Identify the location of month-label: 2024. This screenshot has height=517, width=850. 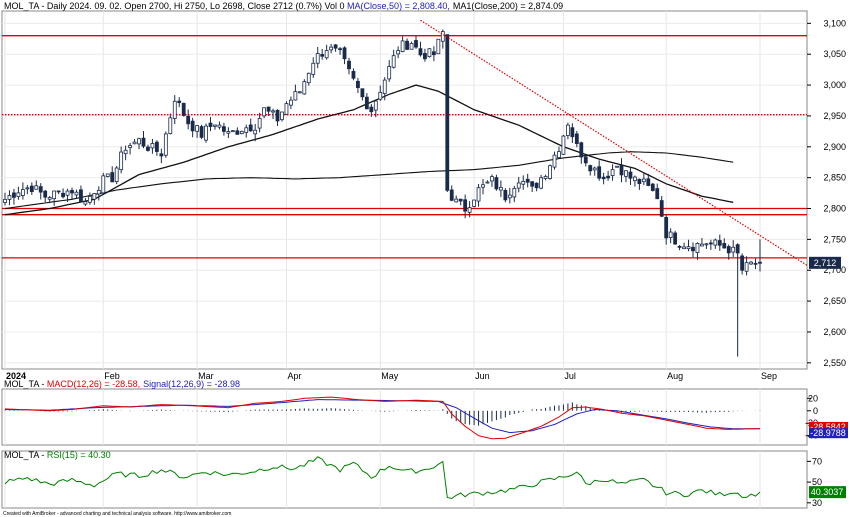
(16, 376).